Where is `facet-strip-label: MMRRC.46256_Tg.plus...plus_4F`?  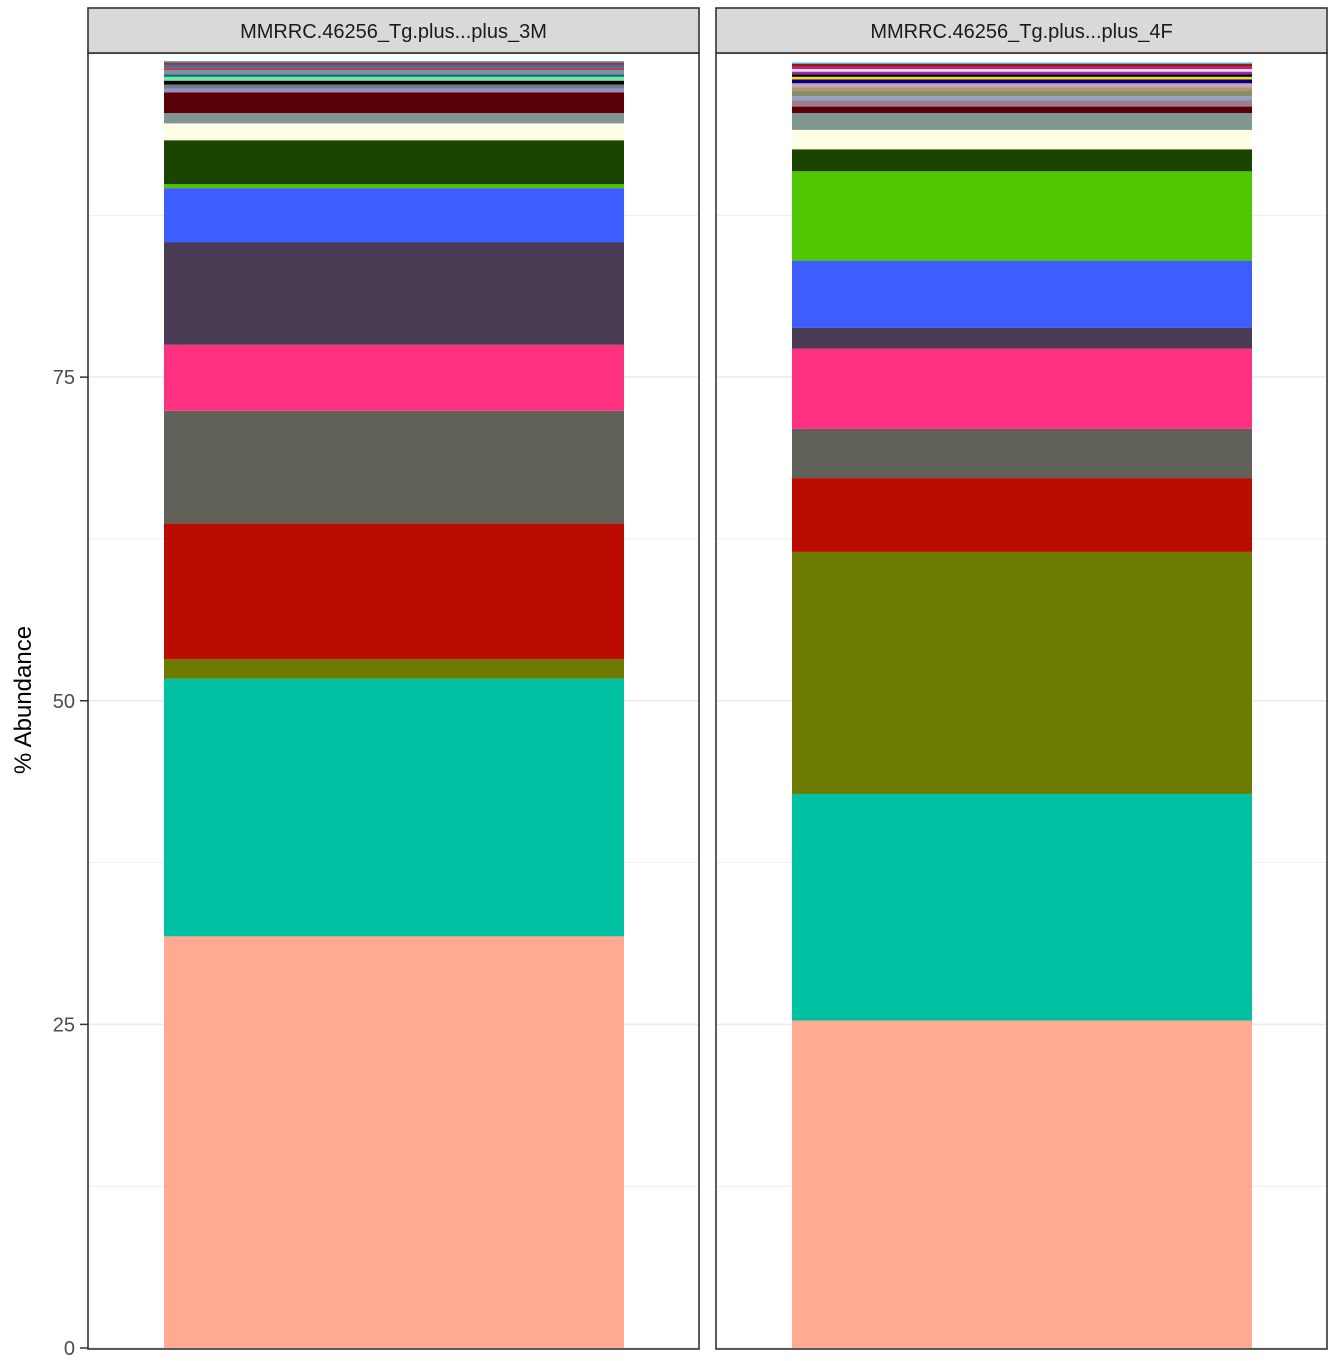 facet-strip-label: MMRRC.46256_Tg.plus...plus_4F is located at coordinates (1021, 32).